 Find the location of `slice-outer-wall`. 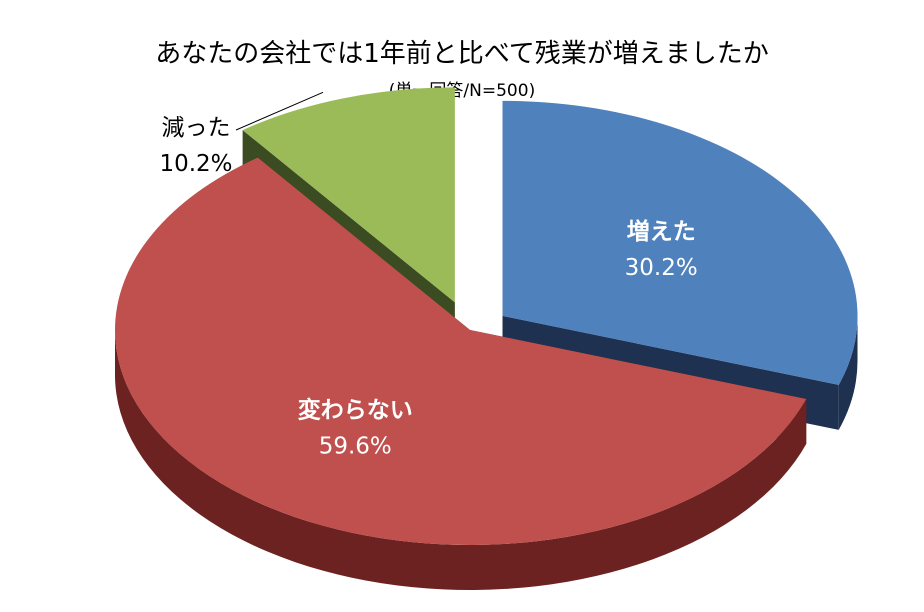

slice-outer-wall is located at coordinates (848, 372).